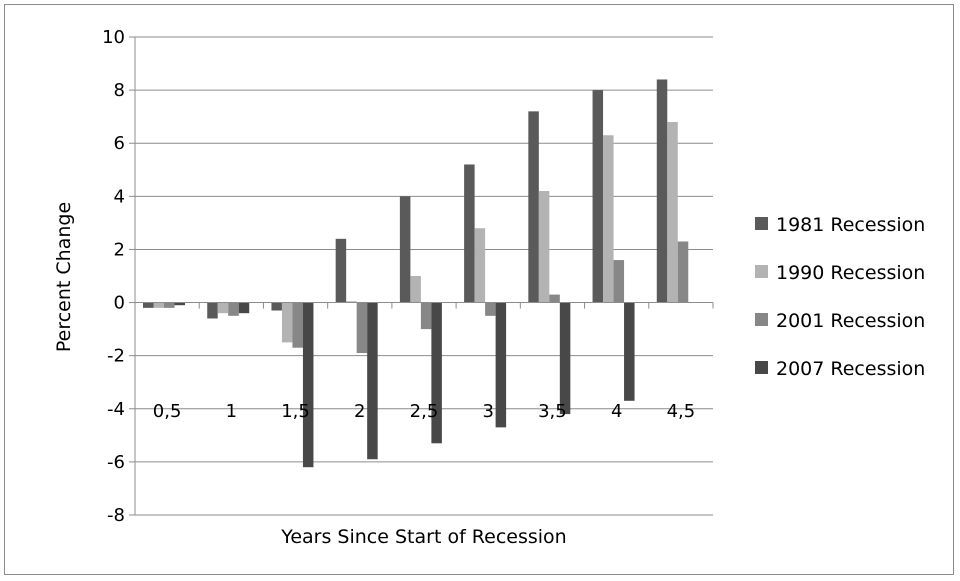 Image resolution: width=960 pixels, height=581 pixels. What do you see at coordinates (297, 325) in the screenshot?
I see `bar-2001-1,5` at bounding box center [297, 325].